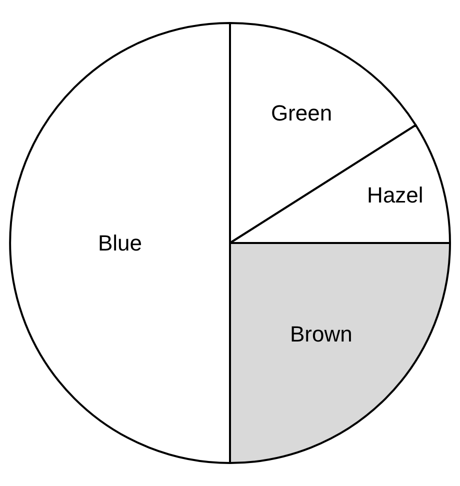 This screenshot has height=486, width=460. I want to click on slice-label: Hazel, so click(395, 195).